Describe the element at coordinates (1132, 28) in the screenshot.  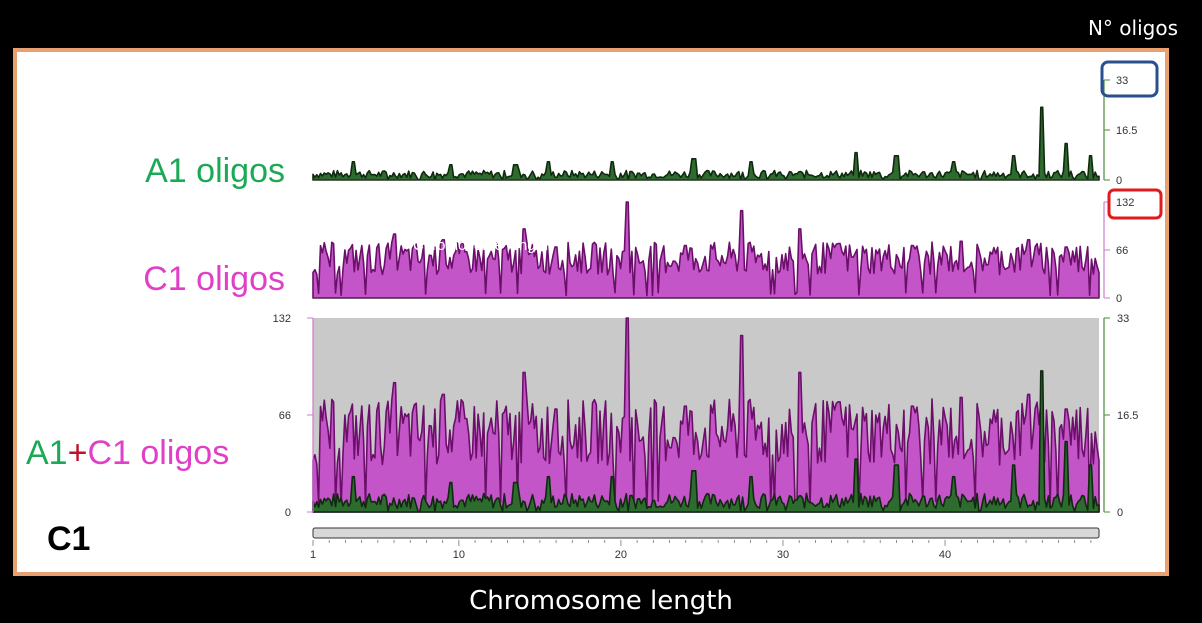
I see `n-oligos-label: N° oligos` at that location.